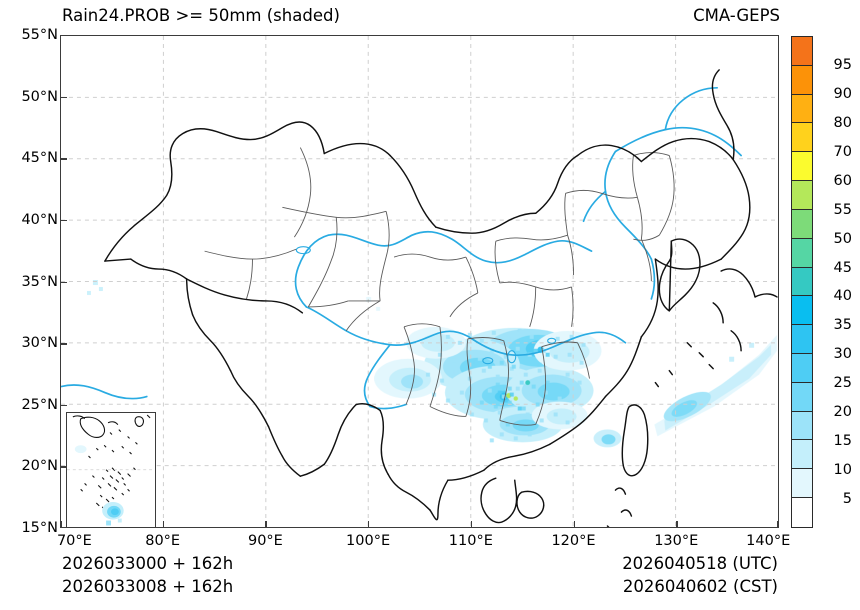 The height and width of the screenshot is (610, 860). What do you see at coordinates (838, 282) in the screenshot?
I see `colorbar-tick-labels: 95 90 80 70 60 55 50 45 40 35 30 25 20 15 10 5` at bounding box center [838, 282].